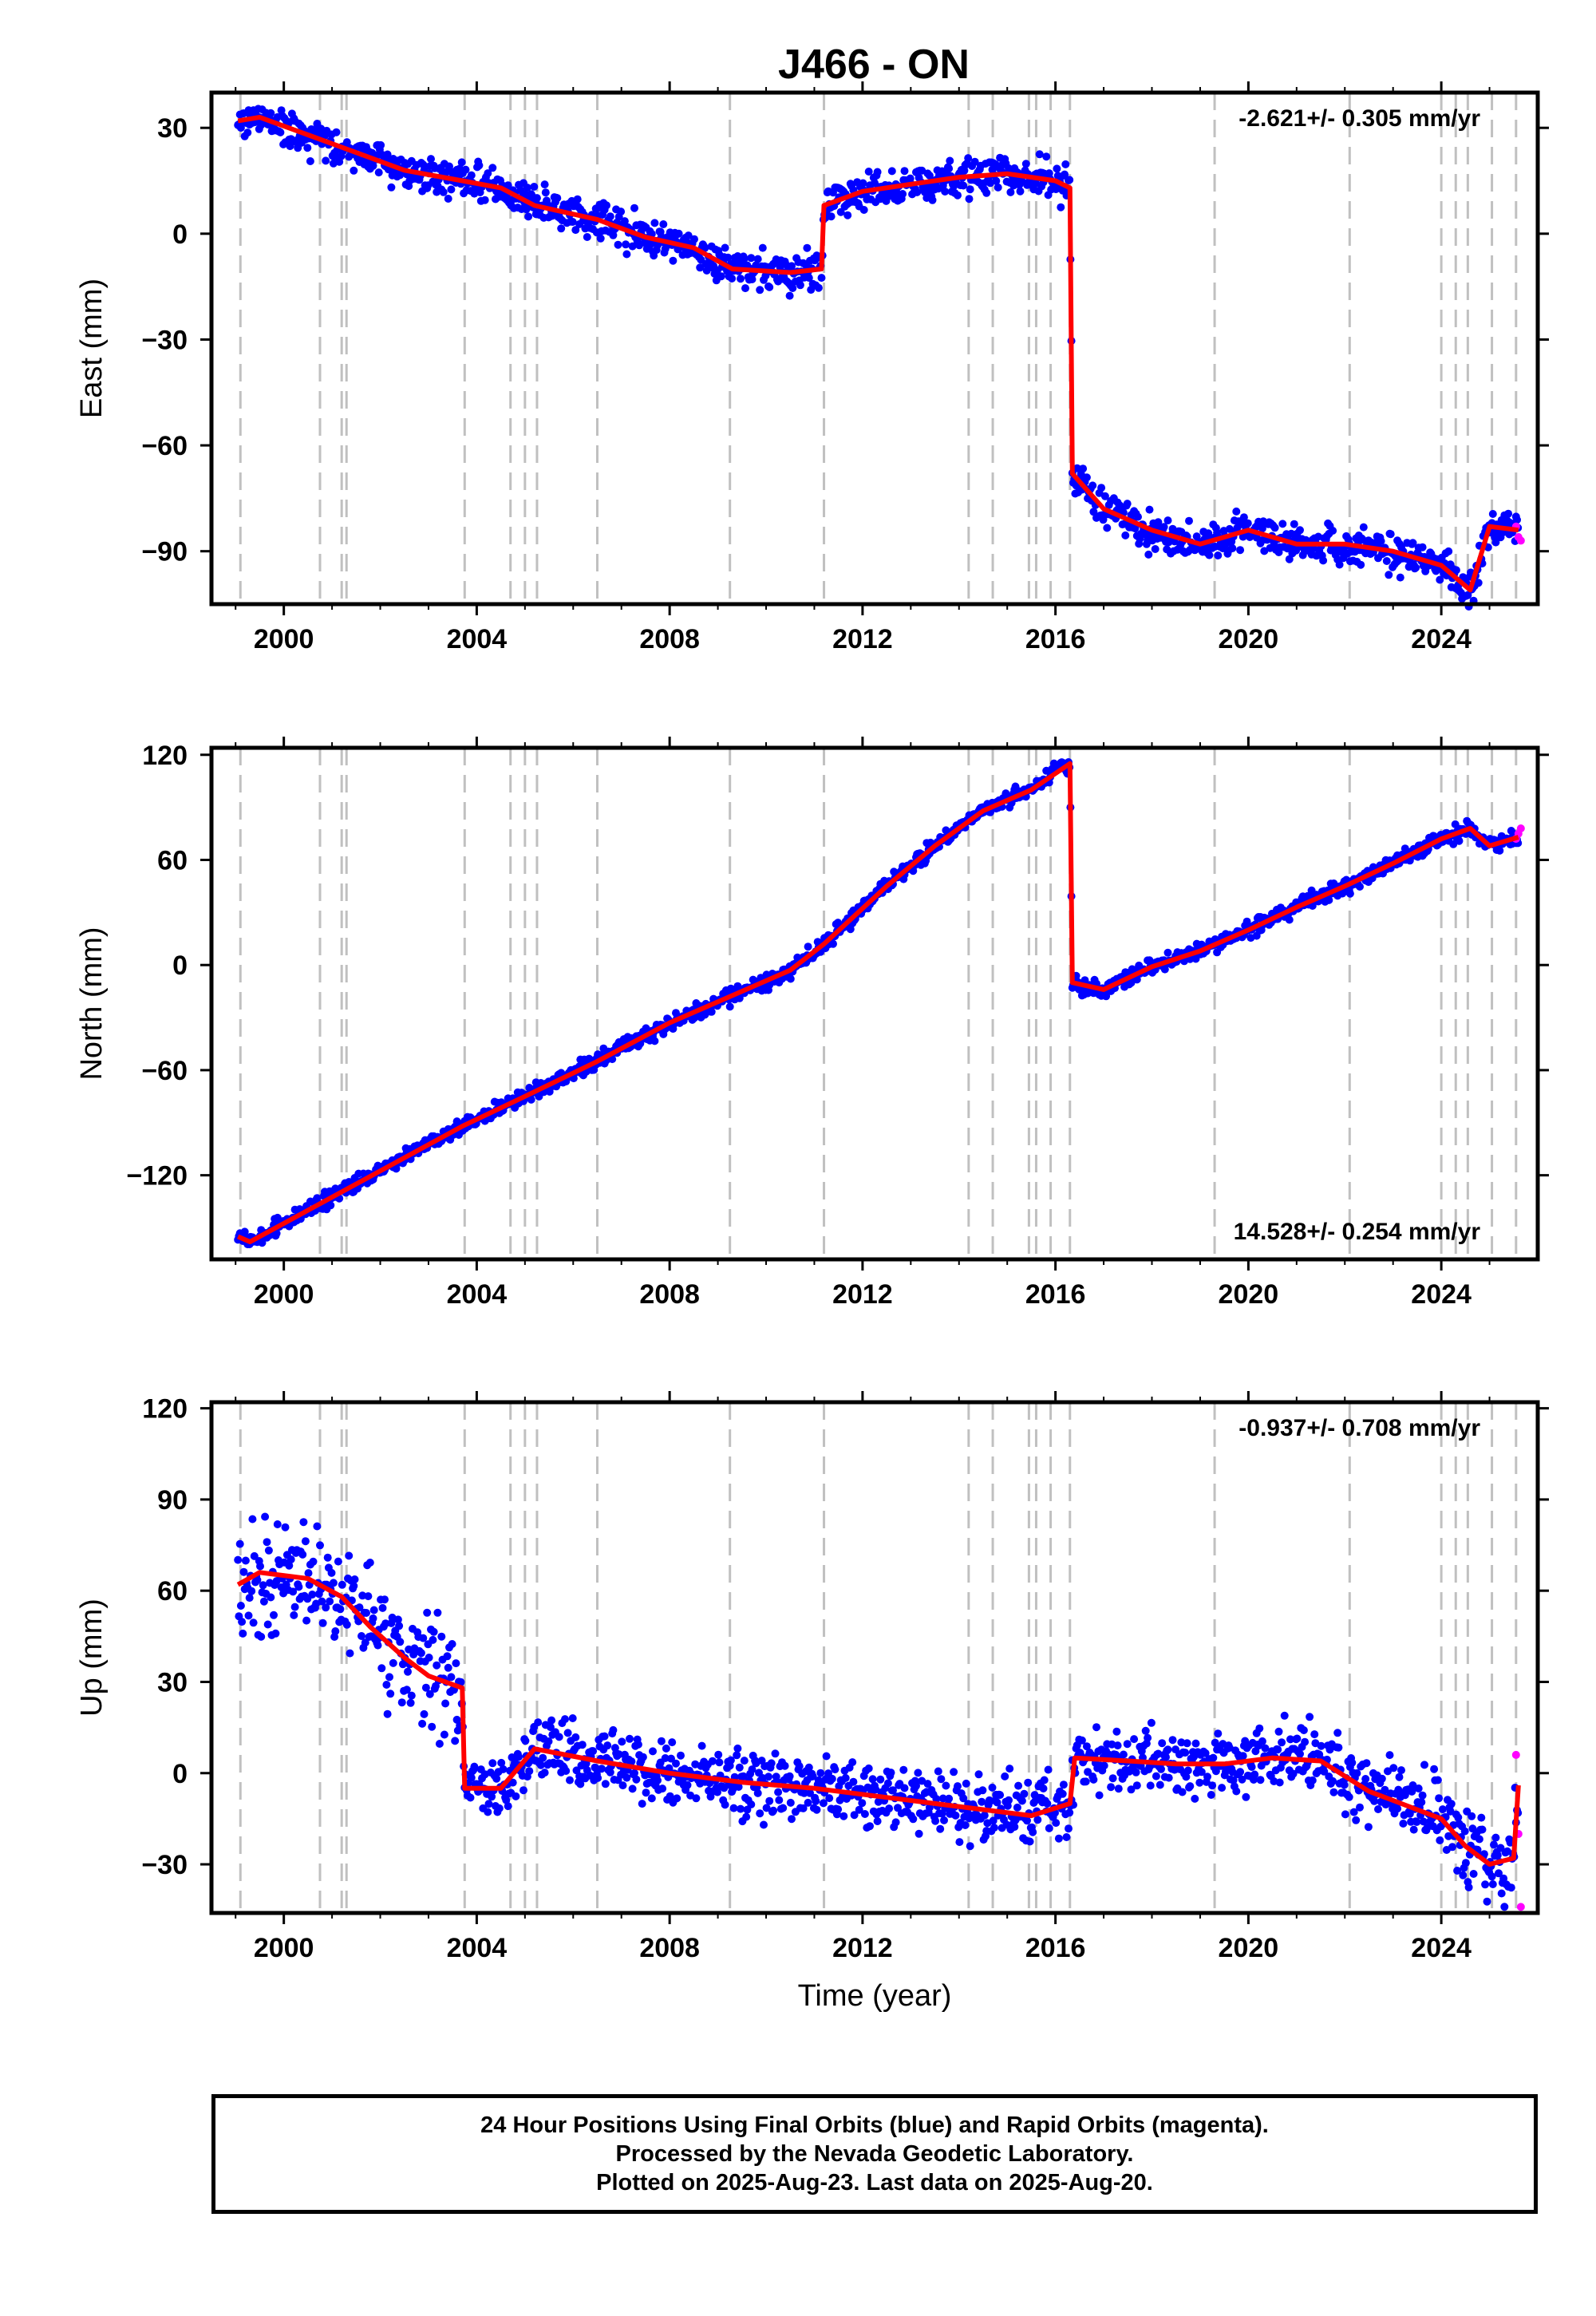  What do you see at coordinates (164, 340) in the screenshot?
I see `y-tick-label: −30` at bounding box center [164, 340].